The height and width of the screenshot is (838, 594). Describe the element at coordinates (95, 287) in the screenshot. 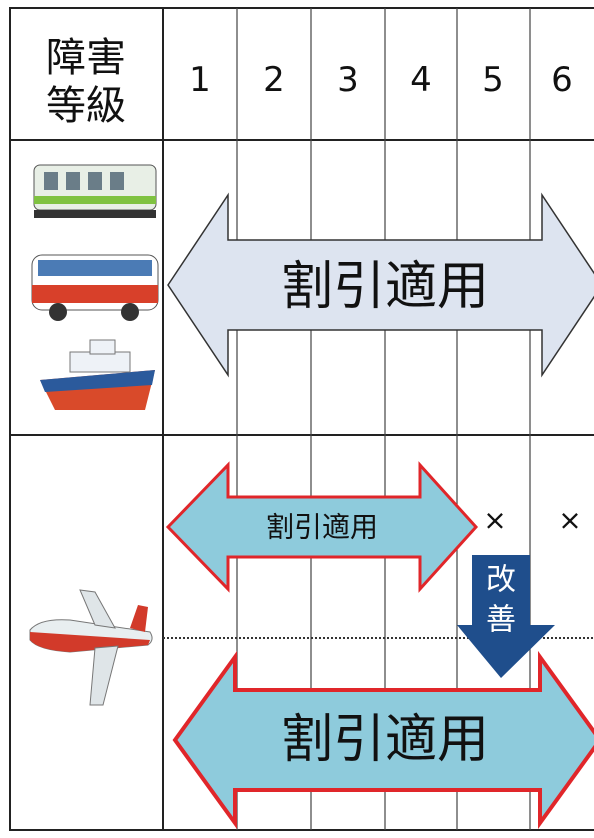

I see `bus-icon` at that location.